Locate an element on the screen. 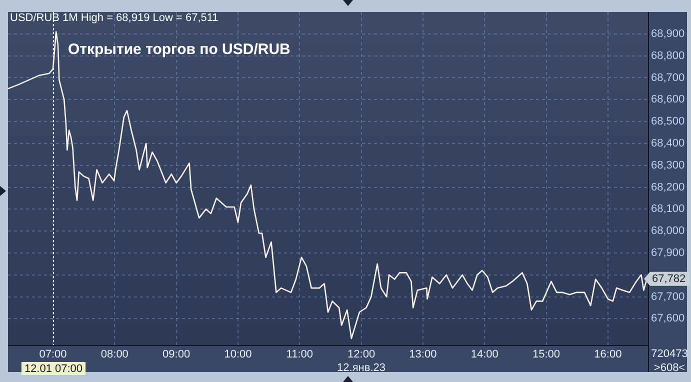  y-tick-label: 68,300 is located at coordinates (668, 165).